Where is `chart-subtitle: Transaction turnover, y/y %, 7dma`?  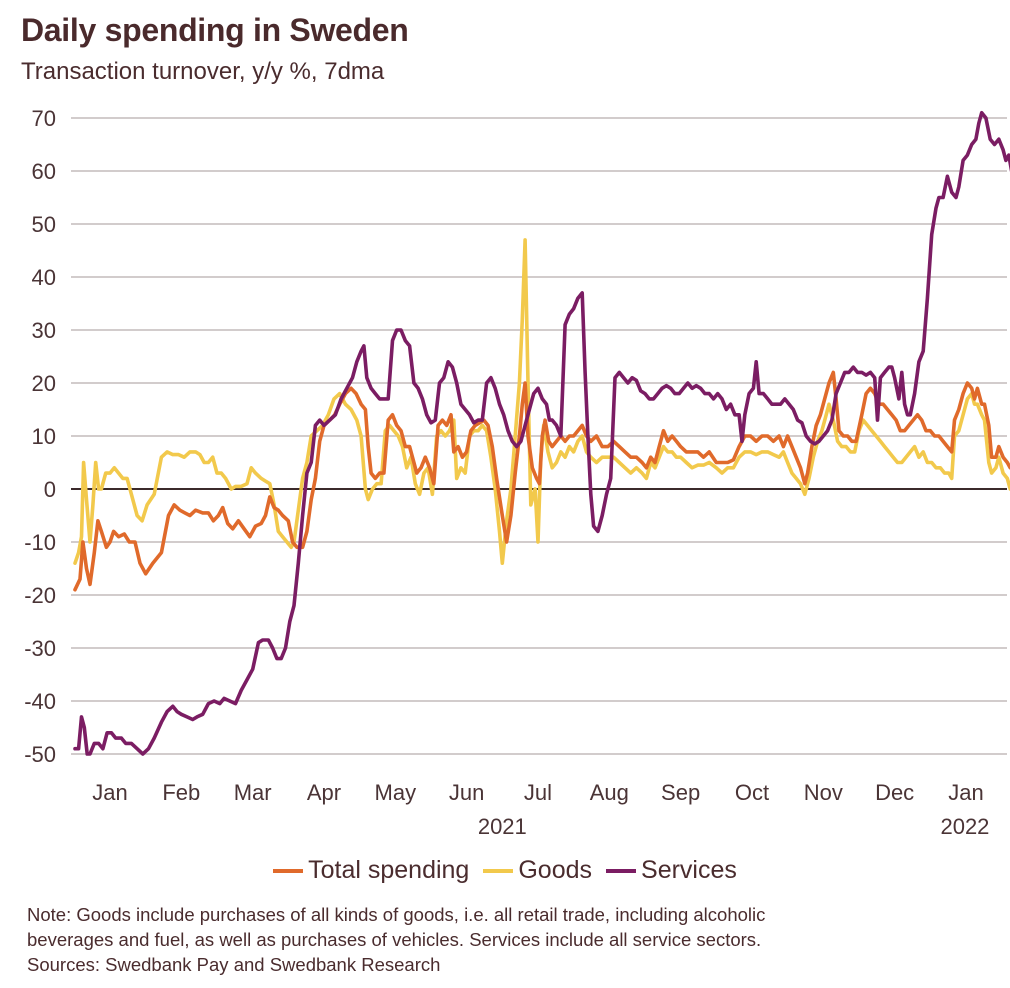 chart-subtitle: Transaction turnover, y/y %, 7dma is located at coordinates (203, 71).